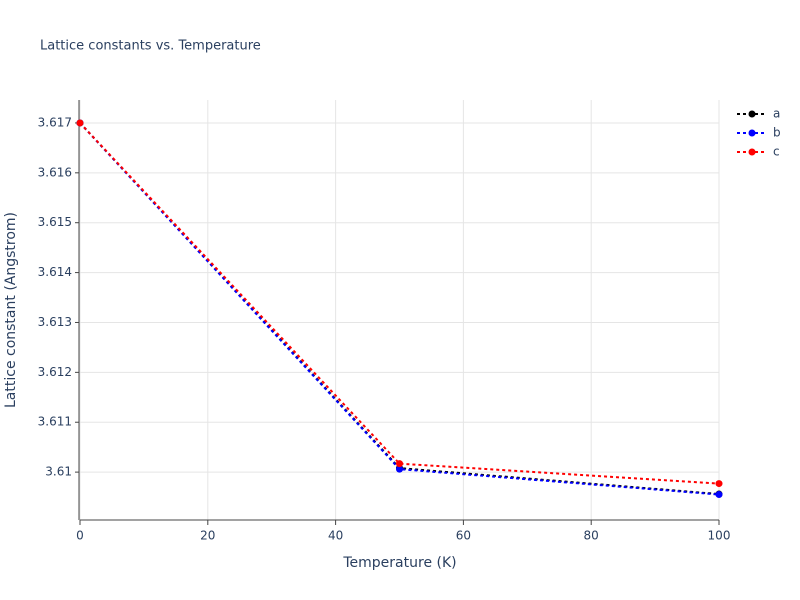  I want to click on x-axis-title: Temperature (K), so click(399, 563).